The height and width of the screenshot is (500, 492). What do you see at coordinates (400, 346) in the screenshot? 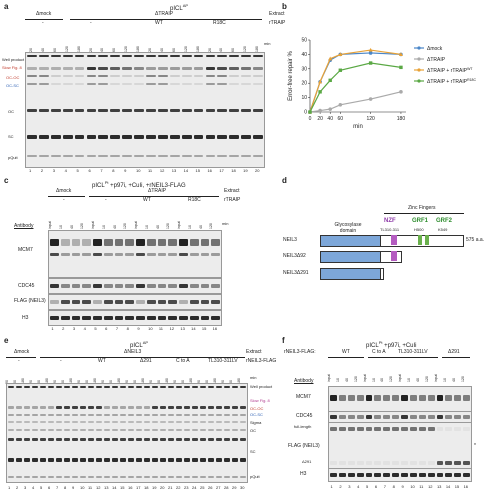
I see `panel-f-title-suffix: +p97i, +CuIi` at bounding box center [400, 346].